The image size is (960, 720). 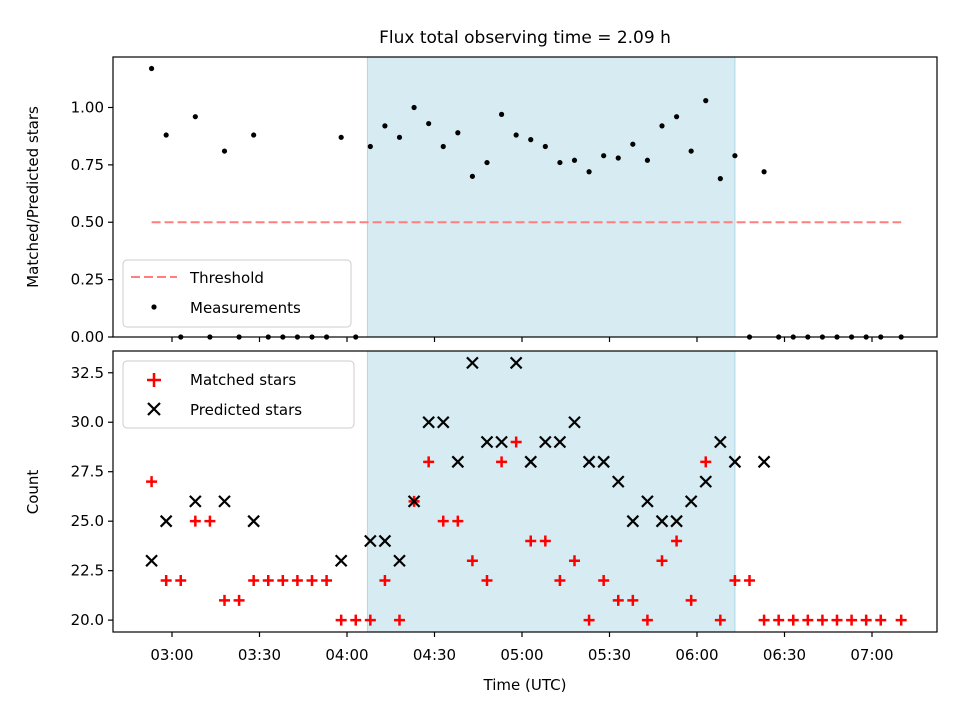 What do you see at coordinates (154, 380) in the screenshot?
I see `legend-matched-swatch` at bounding box center [154, 380].